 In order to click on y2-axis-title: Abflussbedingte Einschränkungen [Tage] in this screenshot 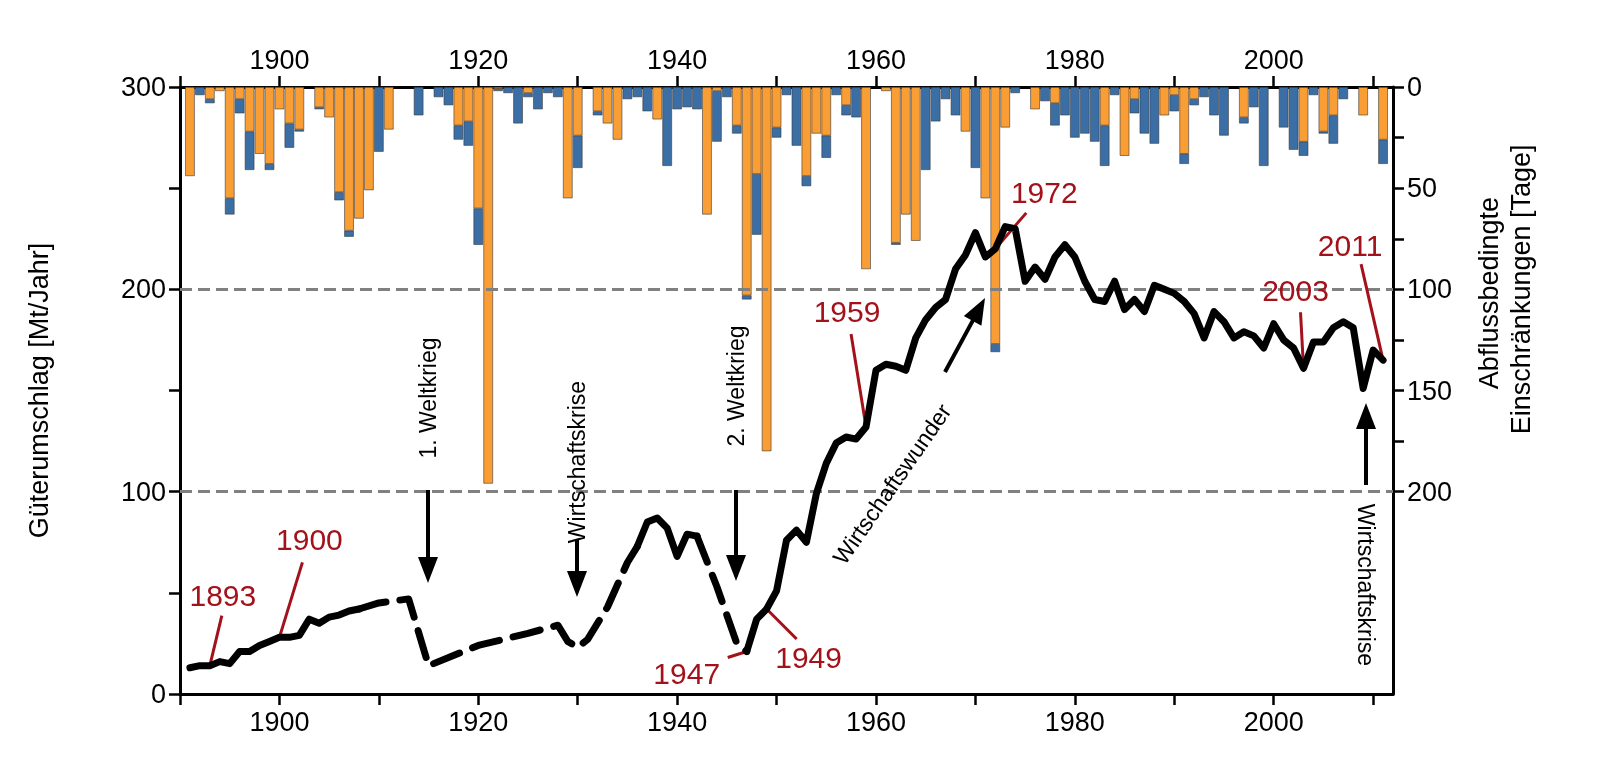, I will do `click(1505, 289)`.